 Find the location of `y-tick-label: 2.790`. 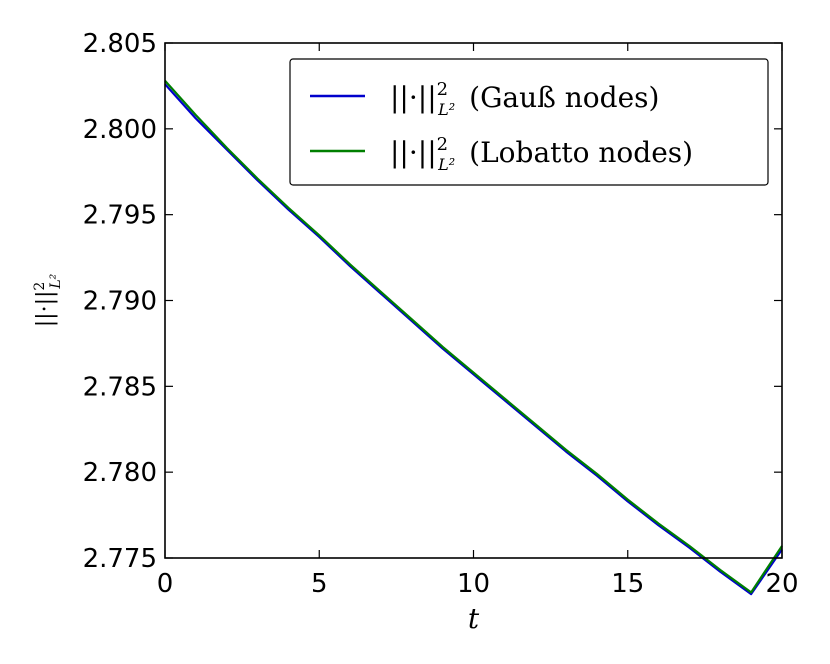

y-tick-label: 2.790 is located at coordinates (120, 302).